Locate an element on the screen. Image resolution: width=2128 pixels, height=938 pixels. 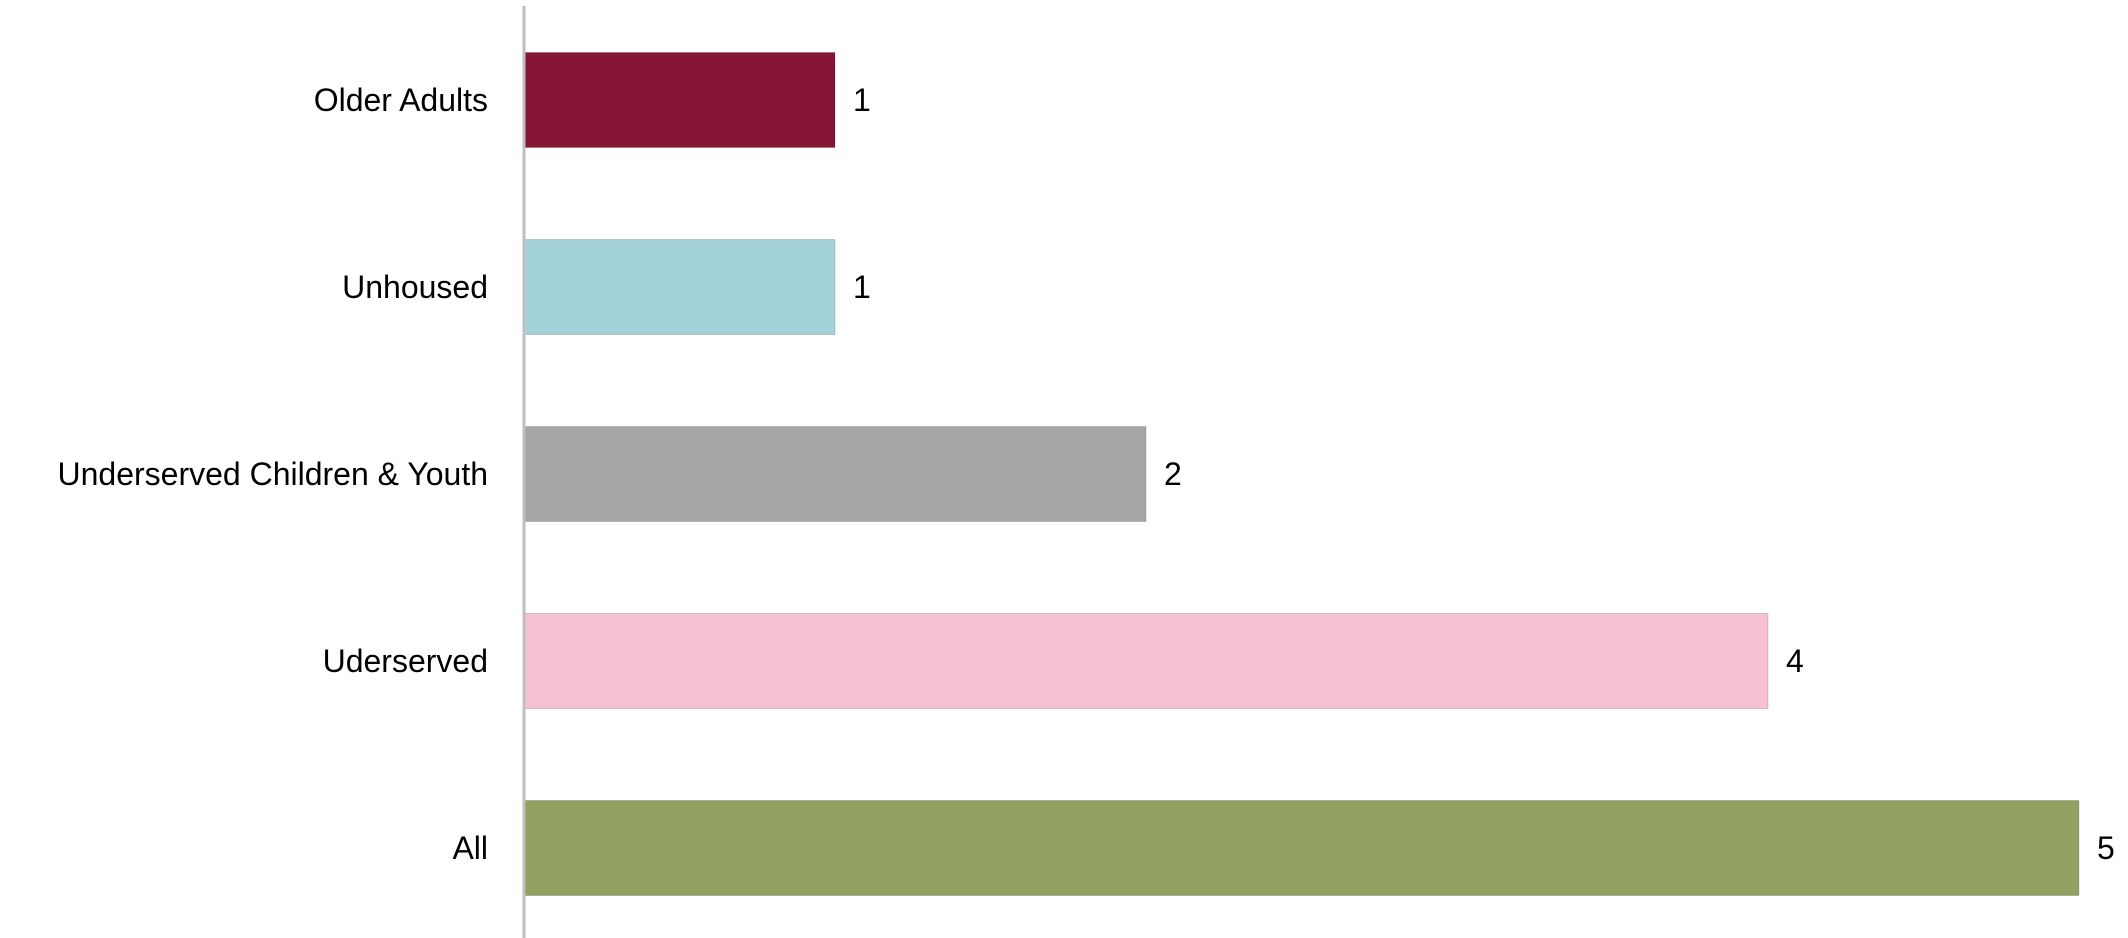
data-label: 4 is located at coordinates (1795, 661).